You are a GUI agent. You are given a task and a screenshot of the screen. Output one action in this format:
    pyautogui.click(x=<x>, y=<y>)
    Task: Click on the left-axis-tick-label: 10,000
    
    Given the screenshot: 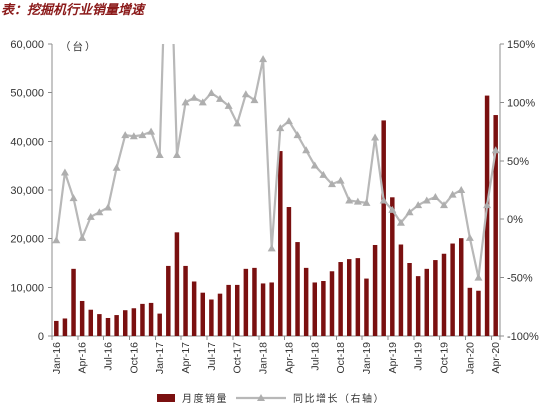 What is the action you would take?
    pyautogui.click(x=27, y=288)
    